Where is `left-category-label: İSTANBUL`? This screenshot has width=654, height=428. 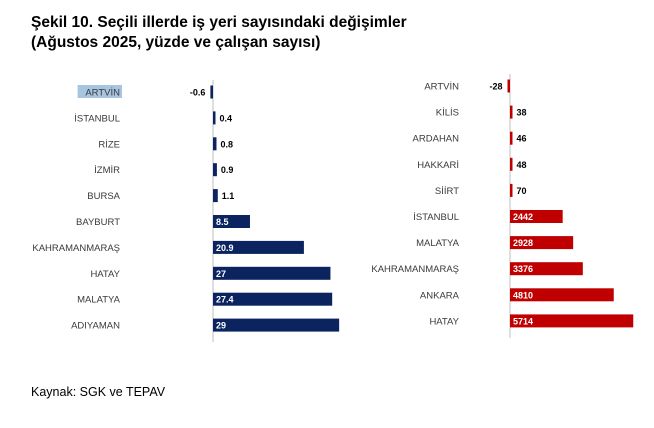 left-category-label: İSTANBUL is located at coordinates (97, 118).